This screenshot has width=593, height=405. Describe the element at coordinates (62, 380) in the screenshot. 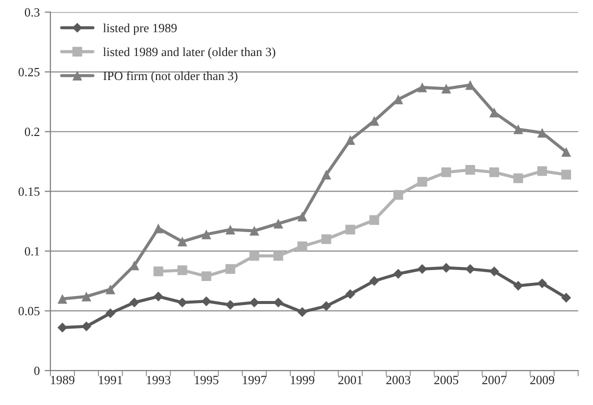

I see `x-tick-label: 1989` at that location.